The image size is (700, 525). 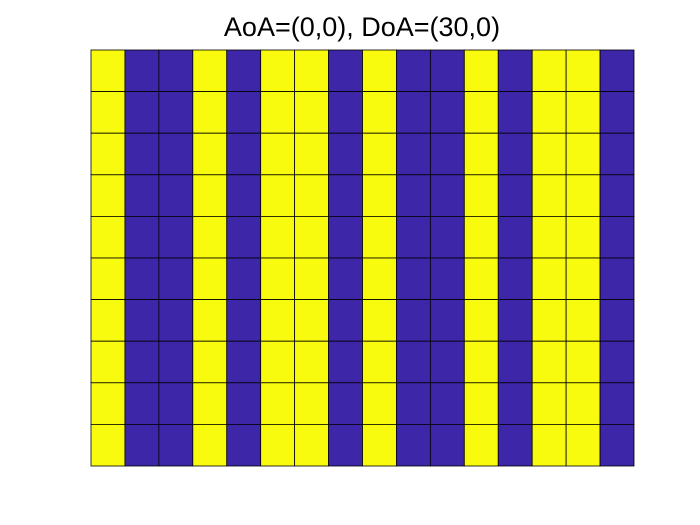 I want to click on chart-title: AoA=(0,0), DoA=(30,0), so click(x=362, y=27).